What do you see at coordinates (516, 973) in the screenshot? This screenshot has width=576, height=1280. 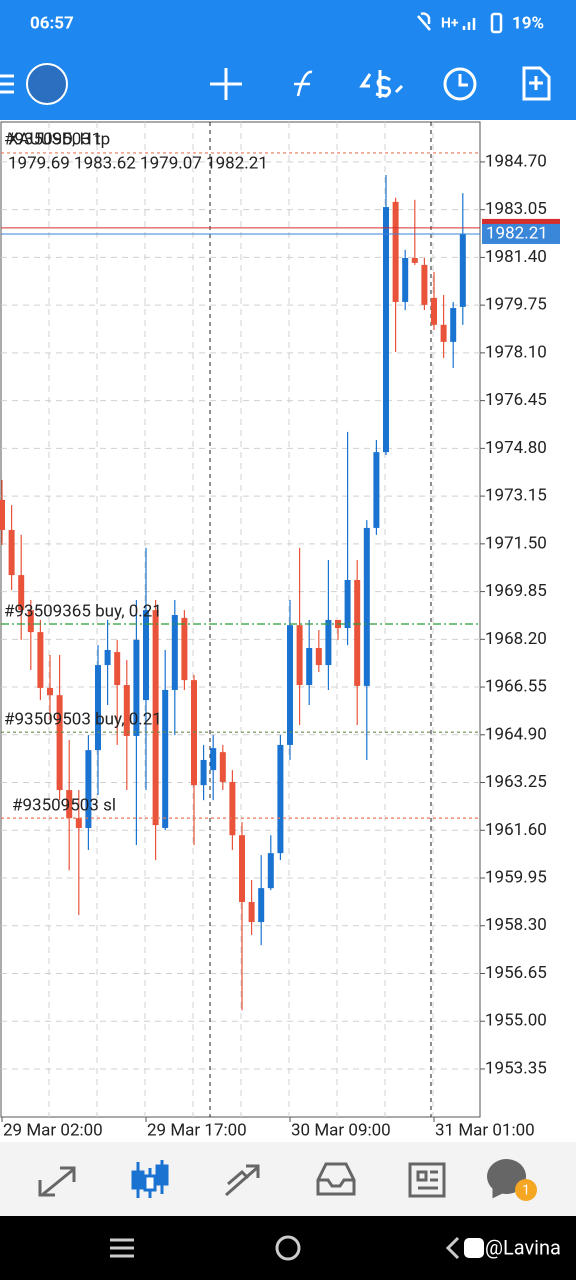 I see `y-tick-label: 1956.65` at bounding box center [516, 973].